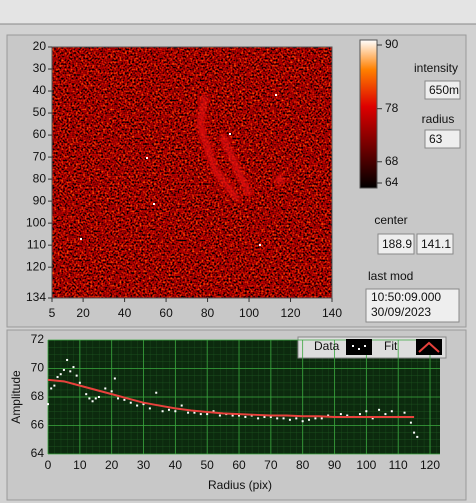 This screenshot has height=503, width=476. I want to click on y-tick-label: 120, so click(36, 266).